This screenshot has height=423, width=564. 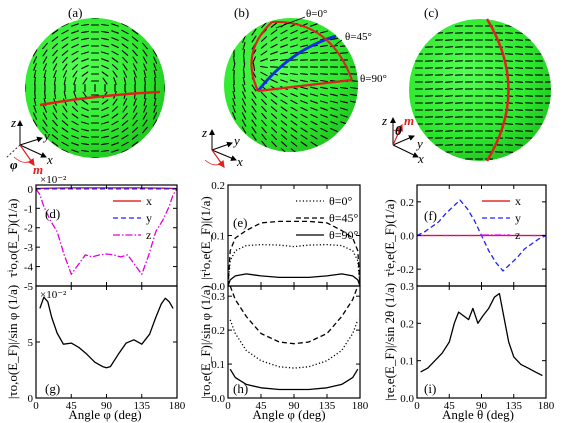 What do you see at coordinates (36, 406) in the screenshot?
I see `xtick-label-g: 0` at bounding box center [36, 406].